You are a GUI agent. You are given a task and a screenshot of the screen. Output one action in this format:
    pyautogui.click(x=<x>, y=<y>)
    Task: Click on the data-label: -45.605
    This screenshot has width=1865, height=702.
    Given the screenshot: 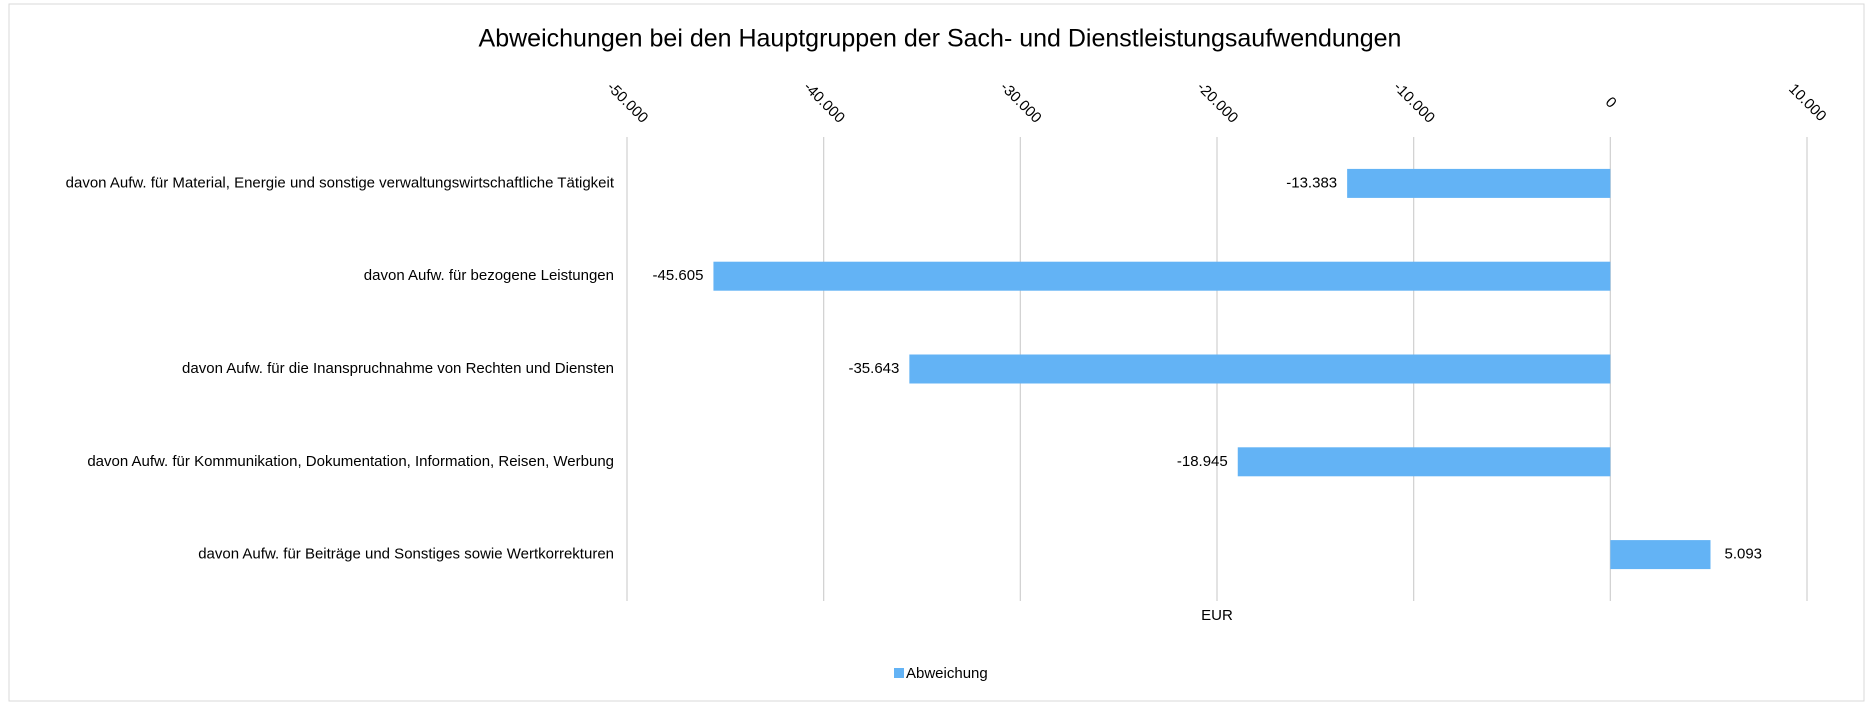 What is the action you would take?
    pyautogui.click(x=678, y=275)
    